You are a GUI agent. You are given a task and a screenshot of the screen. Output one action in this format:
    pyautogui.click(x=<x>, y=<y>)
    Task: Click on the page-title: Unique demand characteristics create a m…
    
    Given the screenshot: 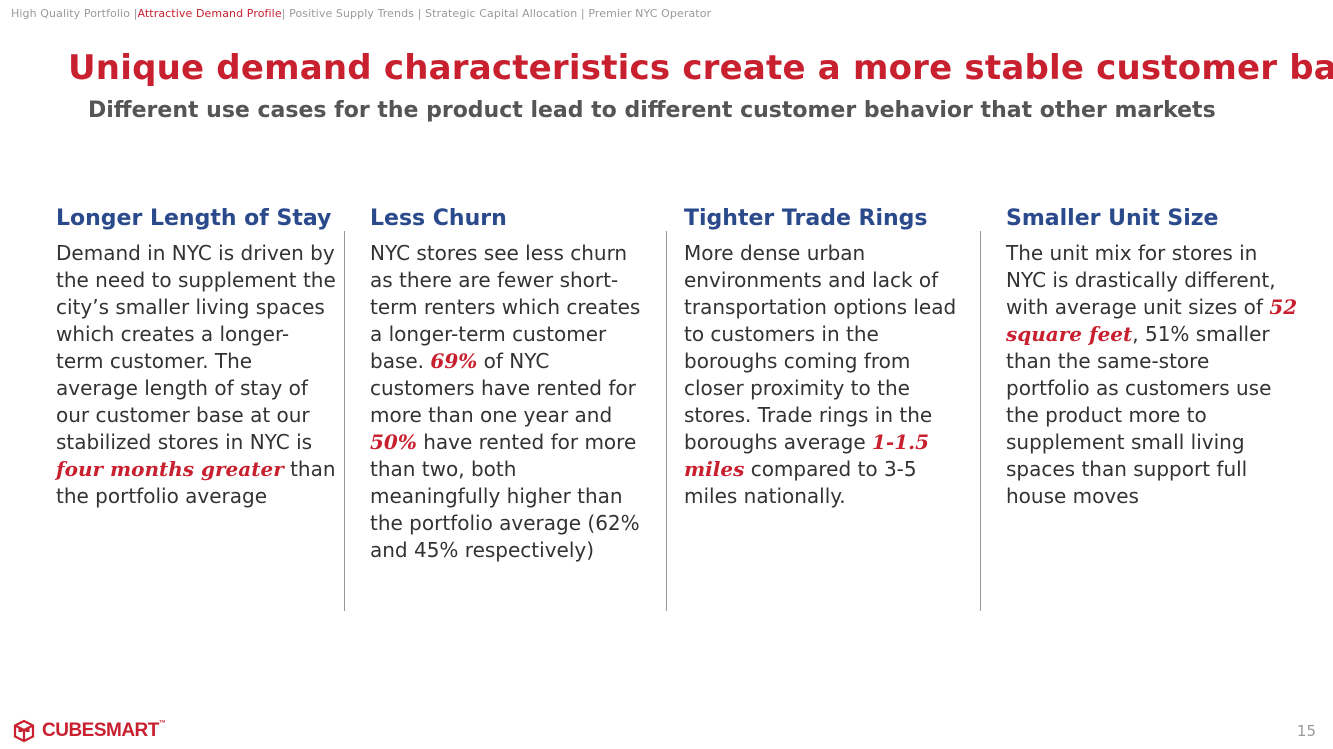 What is the action you would take?
    pyautogui.click(x=700, y=68)
    